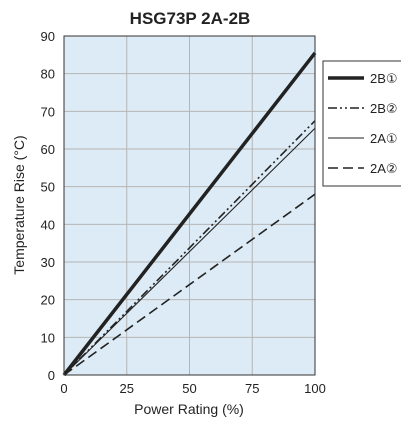 The image size is (401, 421). I want to click on x-tick-label: 75, so click(252, 388).